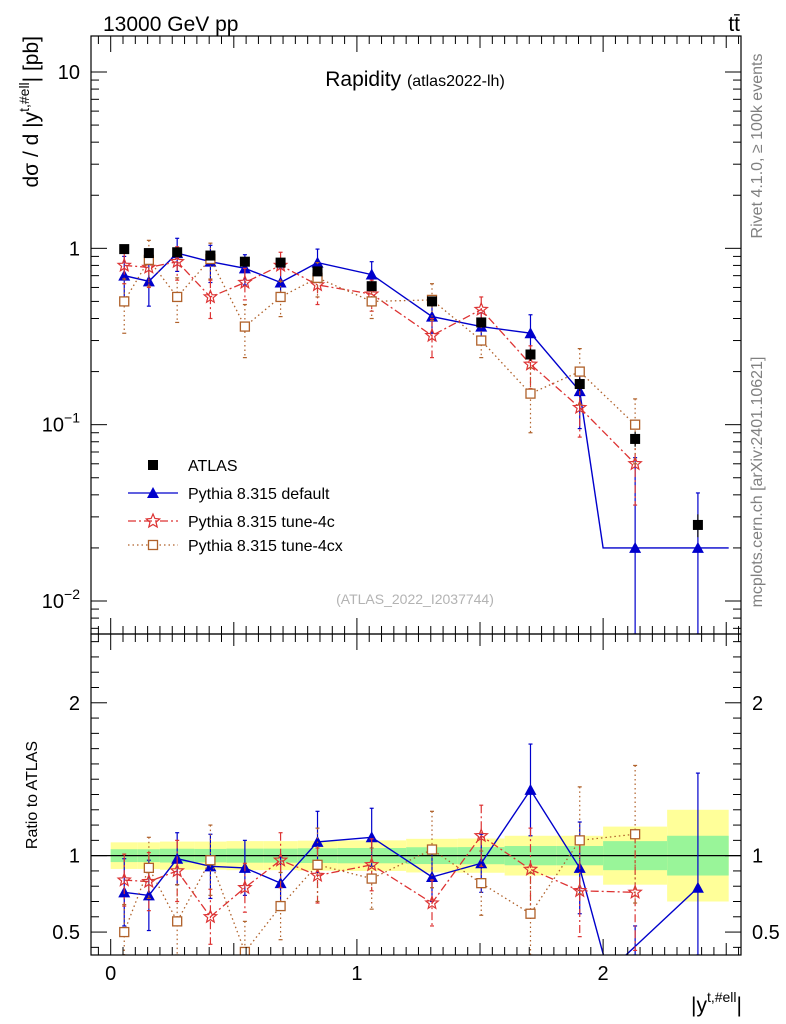 The width and height of the screenshot is (786, 1024). Describe the element at coordinates (356, 974) in the screenshot. I see `xtick-label: 1` at that location.